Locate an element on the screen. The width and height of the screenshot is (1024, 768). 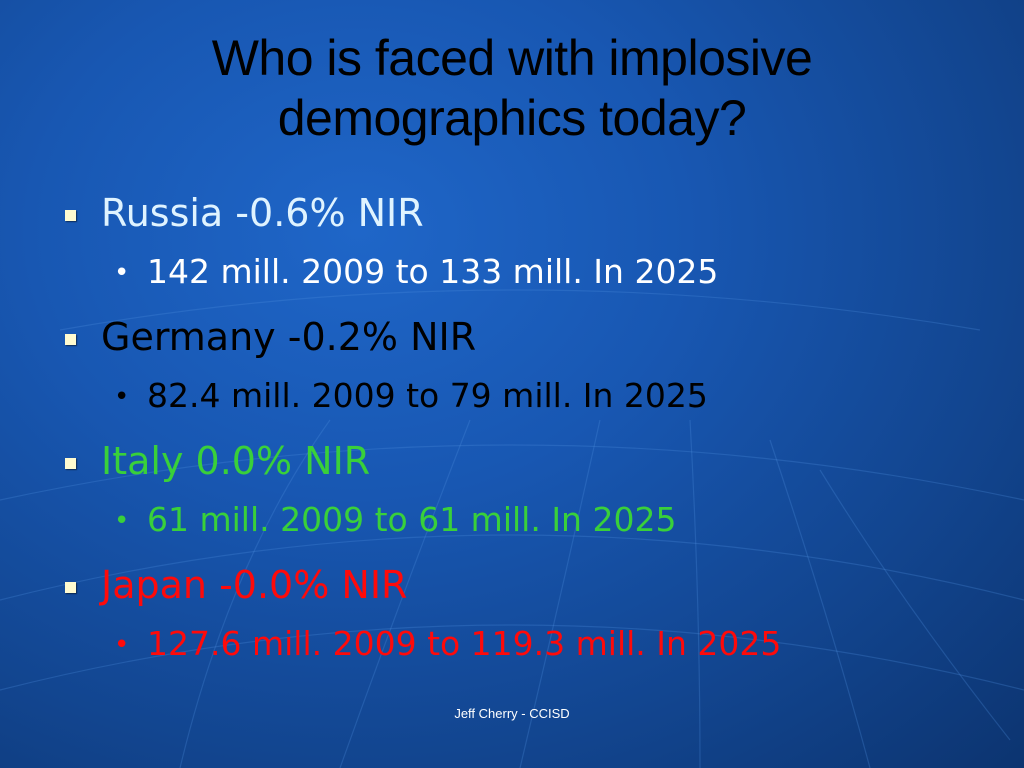
sub-bullet-japan-text: 127.6 mill. 2009 to 119.3 mill. In 2025 is located at coordinates (464, 643).